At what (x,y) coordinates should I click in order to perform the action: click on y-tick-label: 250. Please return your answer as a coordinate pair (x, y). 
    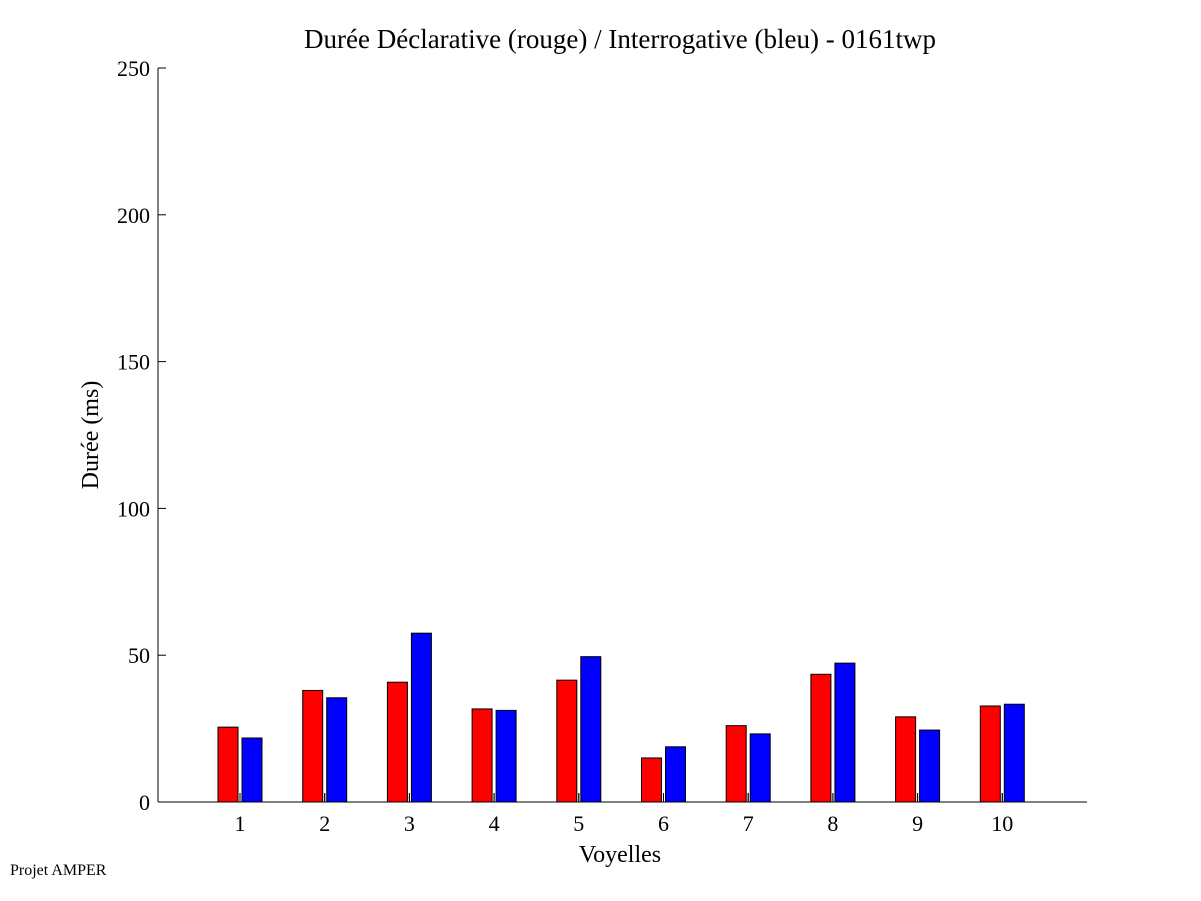
    Looking at the image, I should click on (133, 68).